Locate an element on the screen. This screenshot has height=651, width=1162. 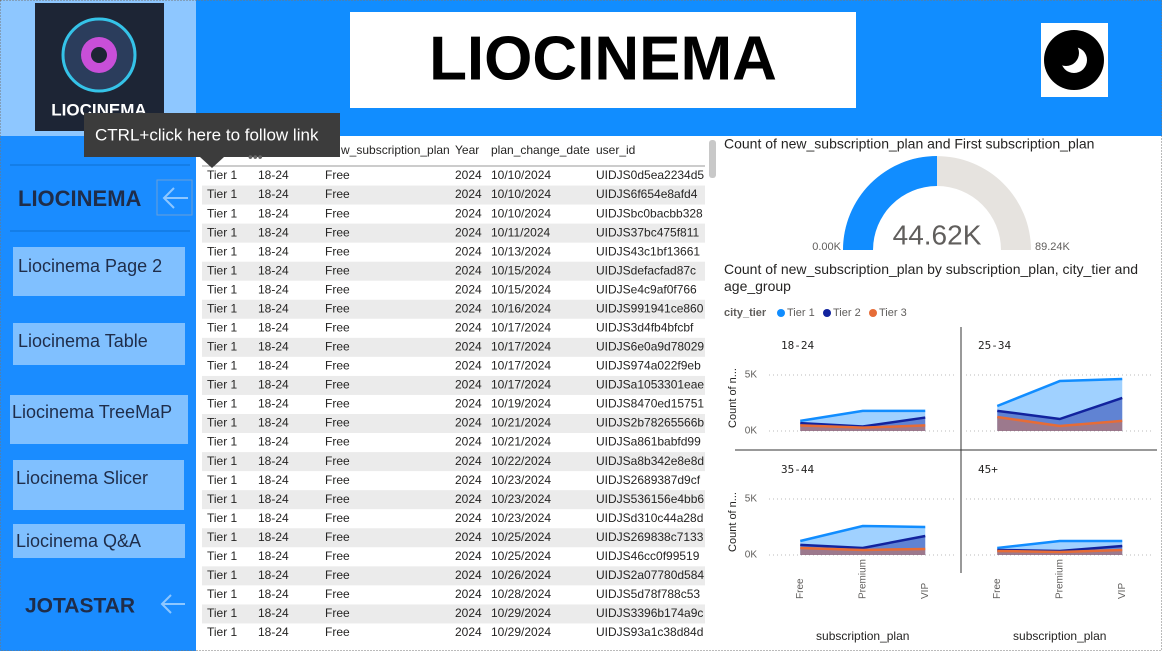
legend-label: Tier 2 is located at coordinates (847, 313).